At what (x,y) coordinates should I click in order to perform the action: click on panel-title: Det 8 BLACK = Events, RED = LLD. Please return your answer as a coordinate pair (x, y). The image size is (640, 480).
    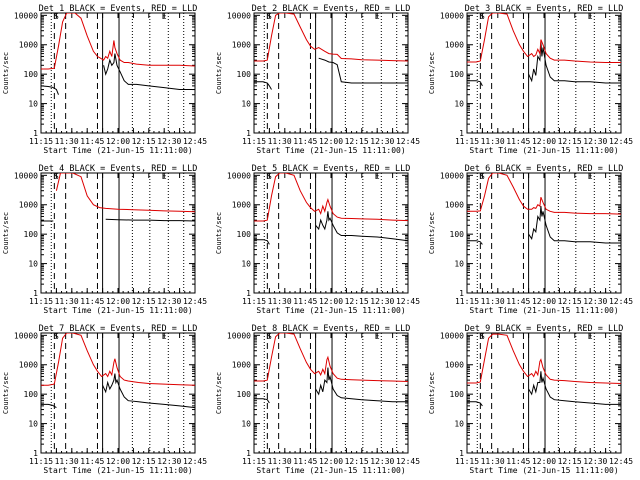
    Looking at the image, I should click on (331, 329).